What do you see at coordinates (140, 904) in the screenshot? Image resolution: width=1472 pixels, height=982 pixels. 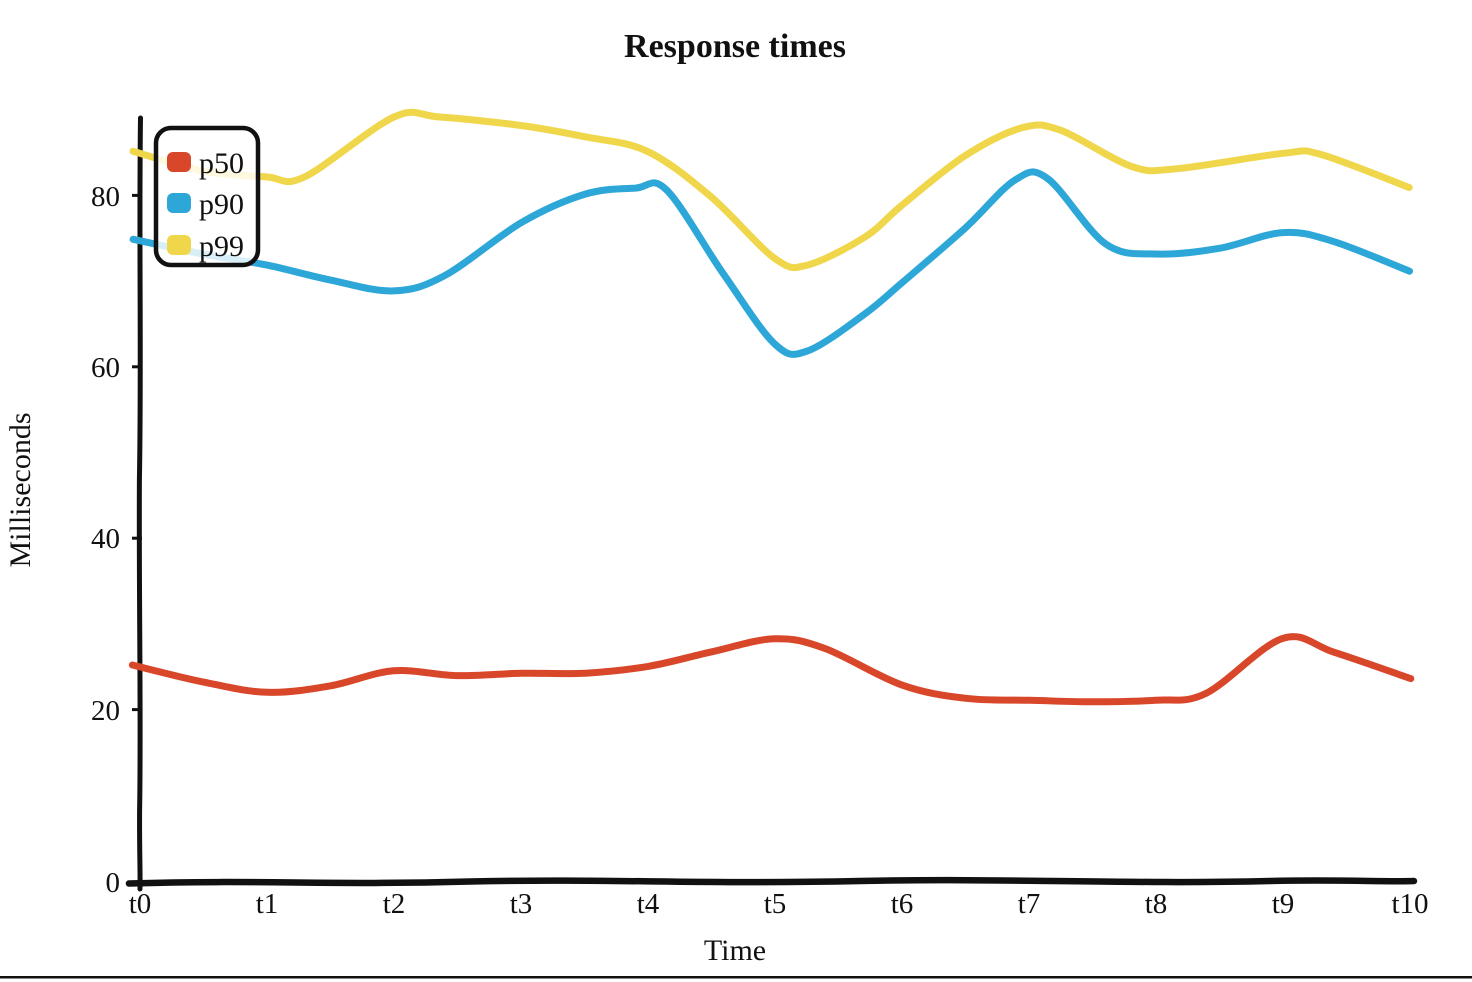 I see `x-tick-t0: t0` at bounding box center [140, 904].